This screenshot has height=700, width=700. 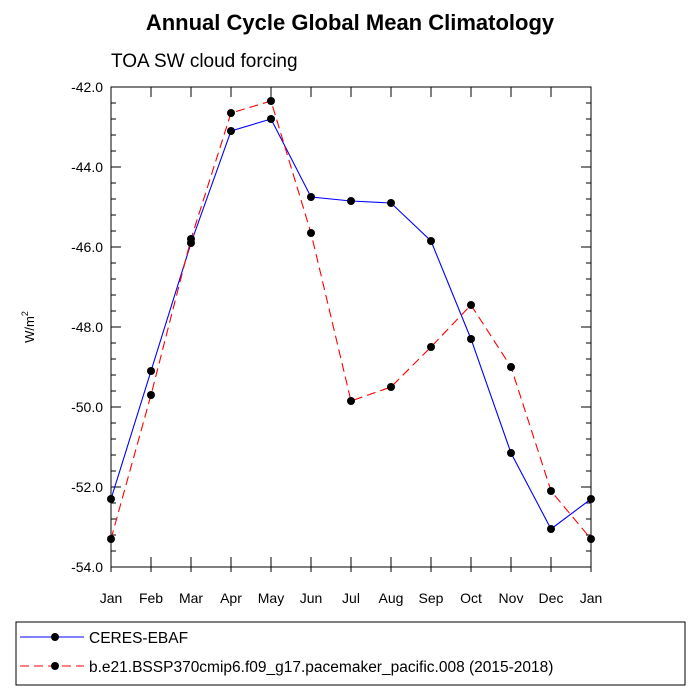 I want to click on x-tick-label: Dec, so click(x=551, y=598).